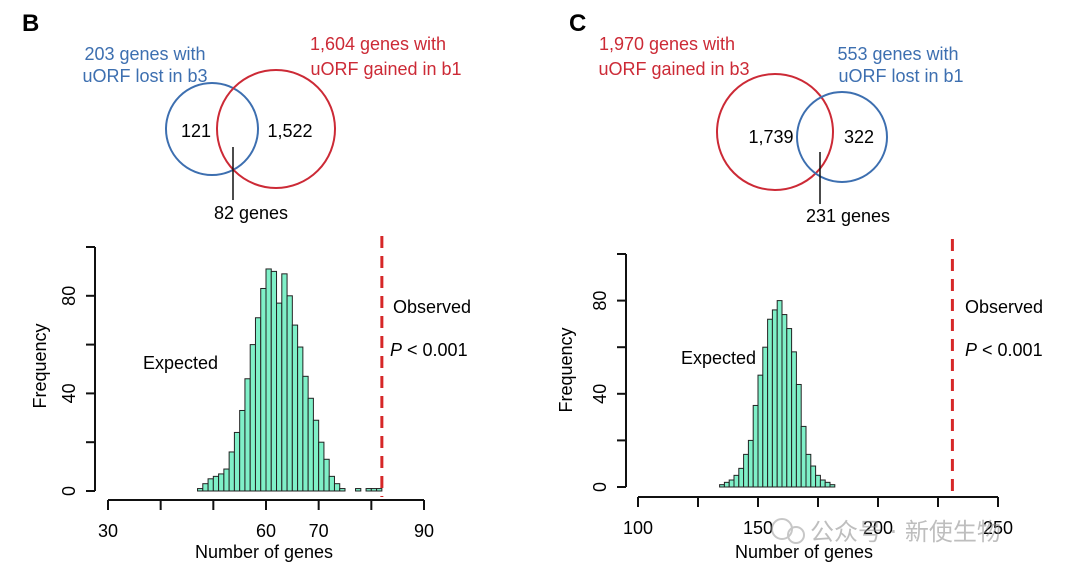 The width and height of the screenshot is (1080, 575). Describe the element at coordinates (897, 54) in the screenshot. I see `venn-right-label-line1: 553 genes with` at that location.